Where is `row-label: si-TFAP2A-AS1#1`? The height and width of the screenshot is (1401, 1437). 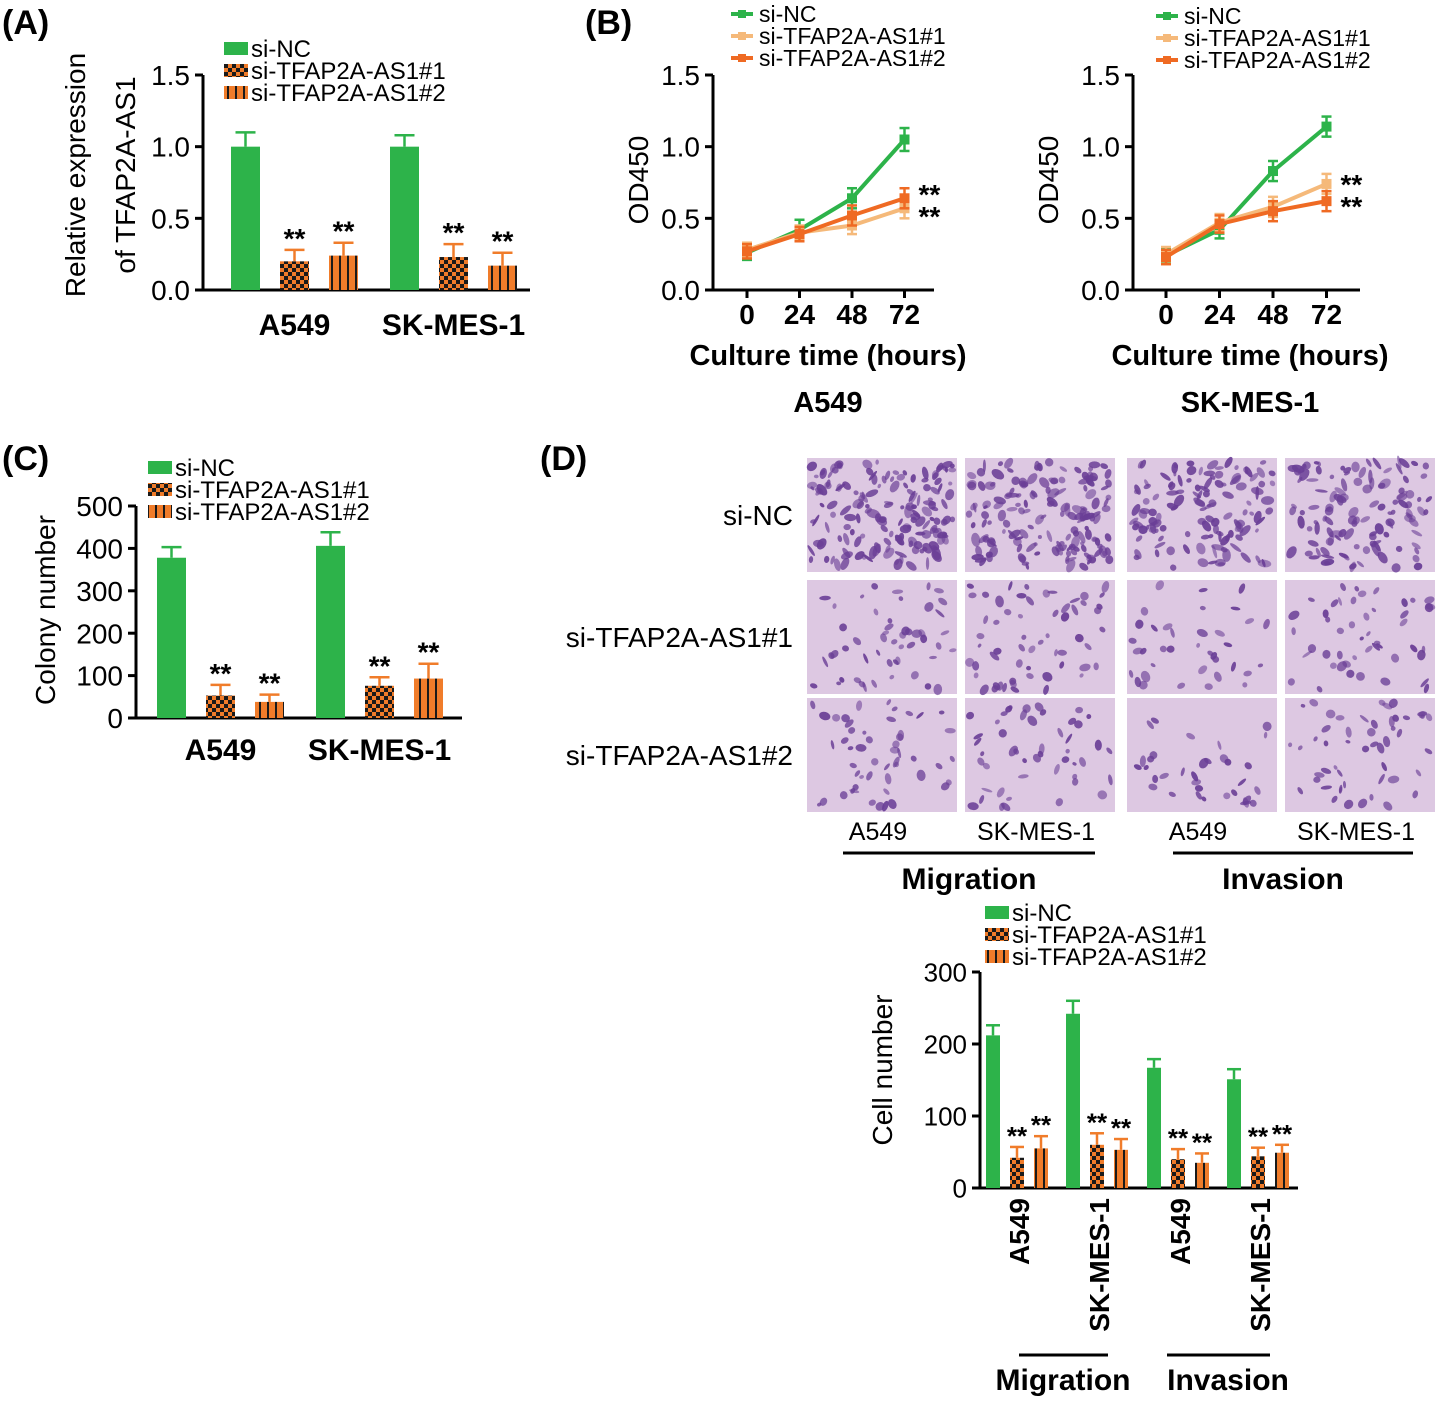
row-label: si-TFAP2A-AS1#1 is located at coordinates (679, 637).